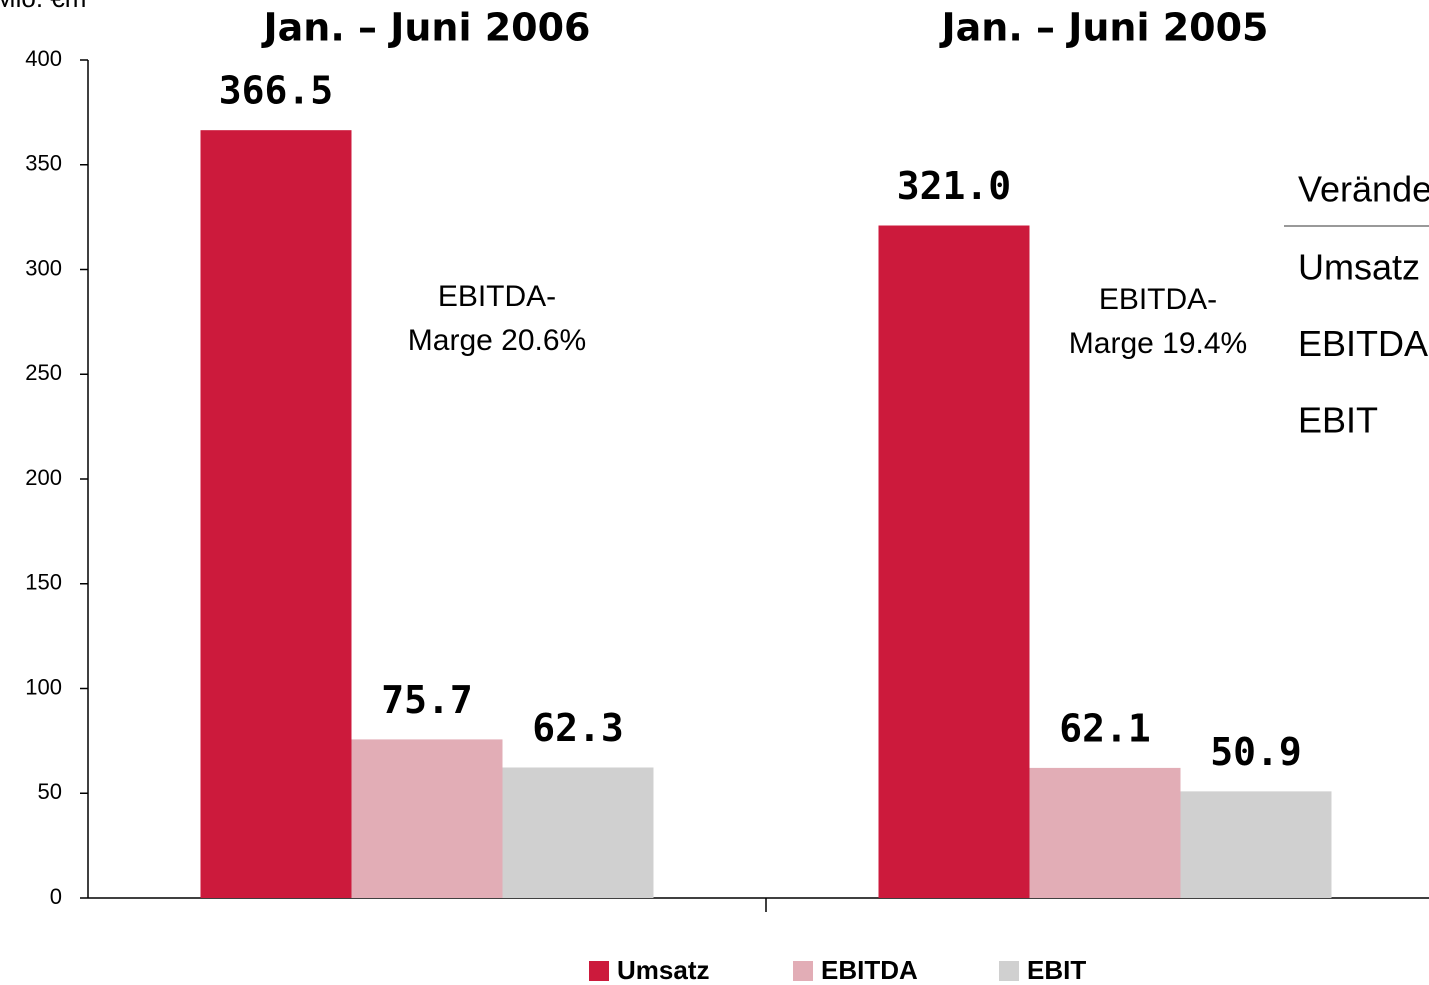  What do you see at coordinates (578, 728) in the screenshot?
I see `value-label: 62.3` at bounding box center [578, 728].